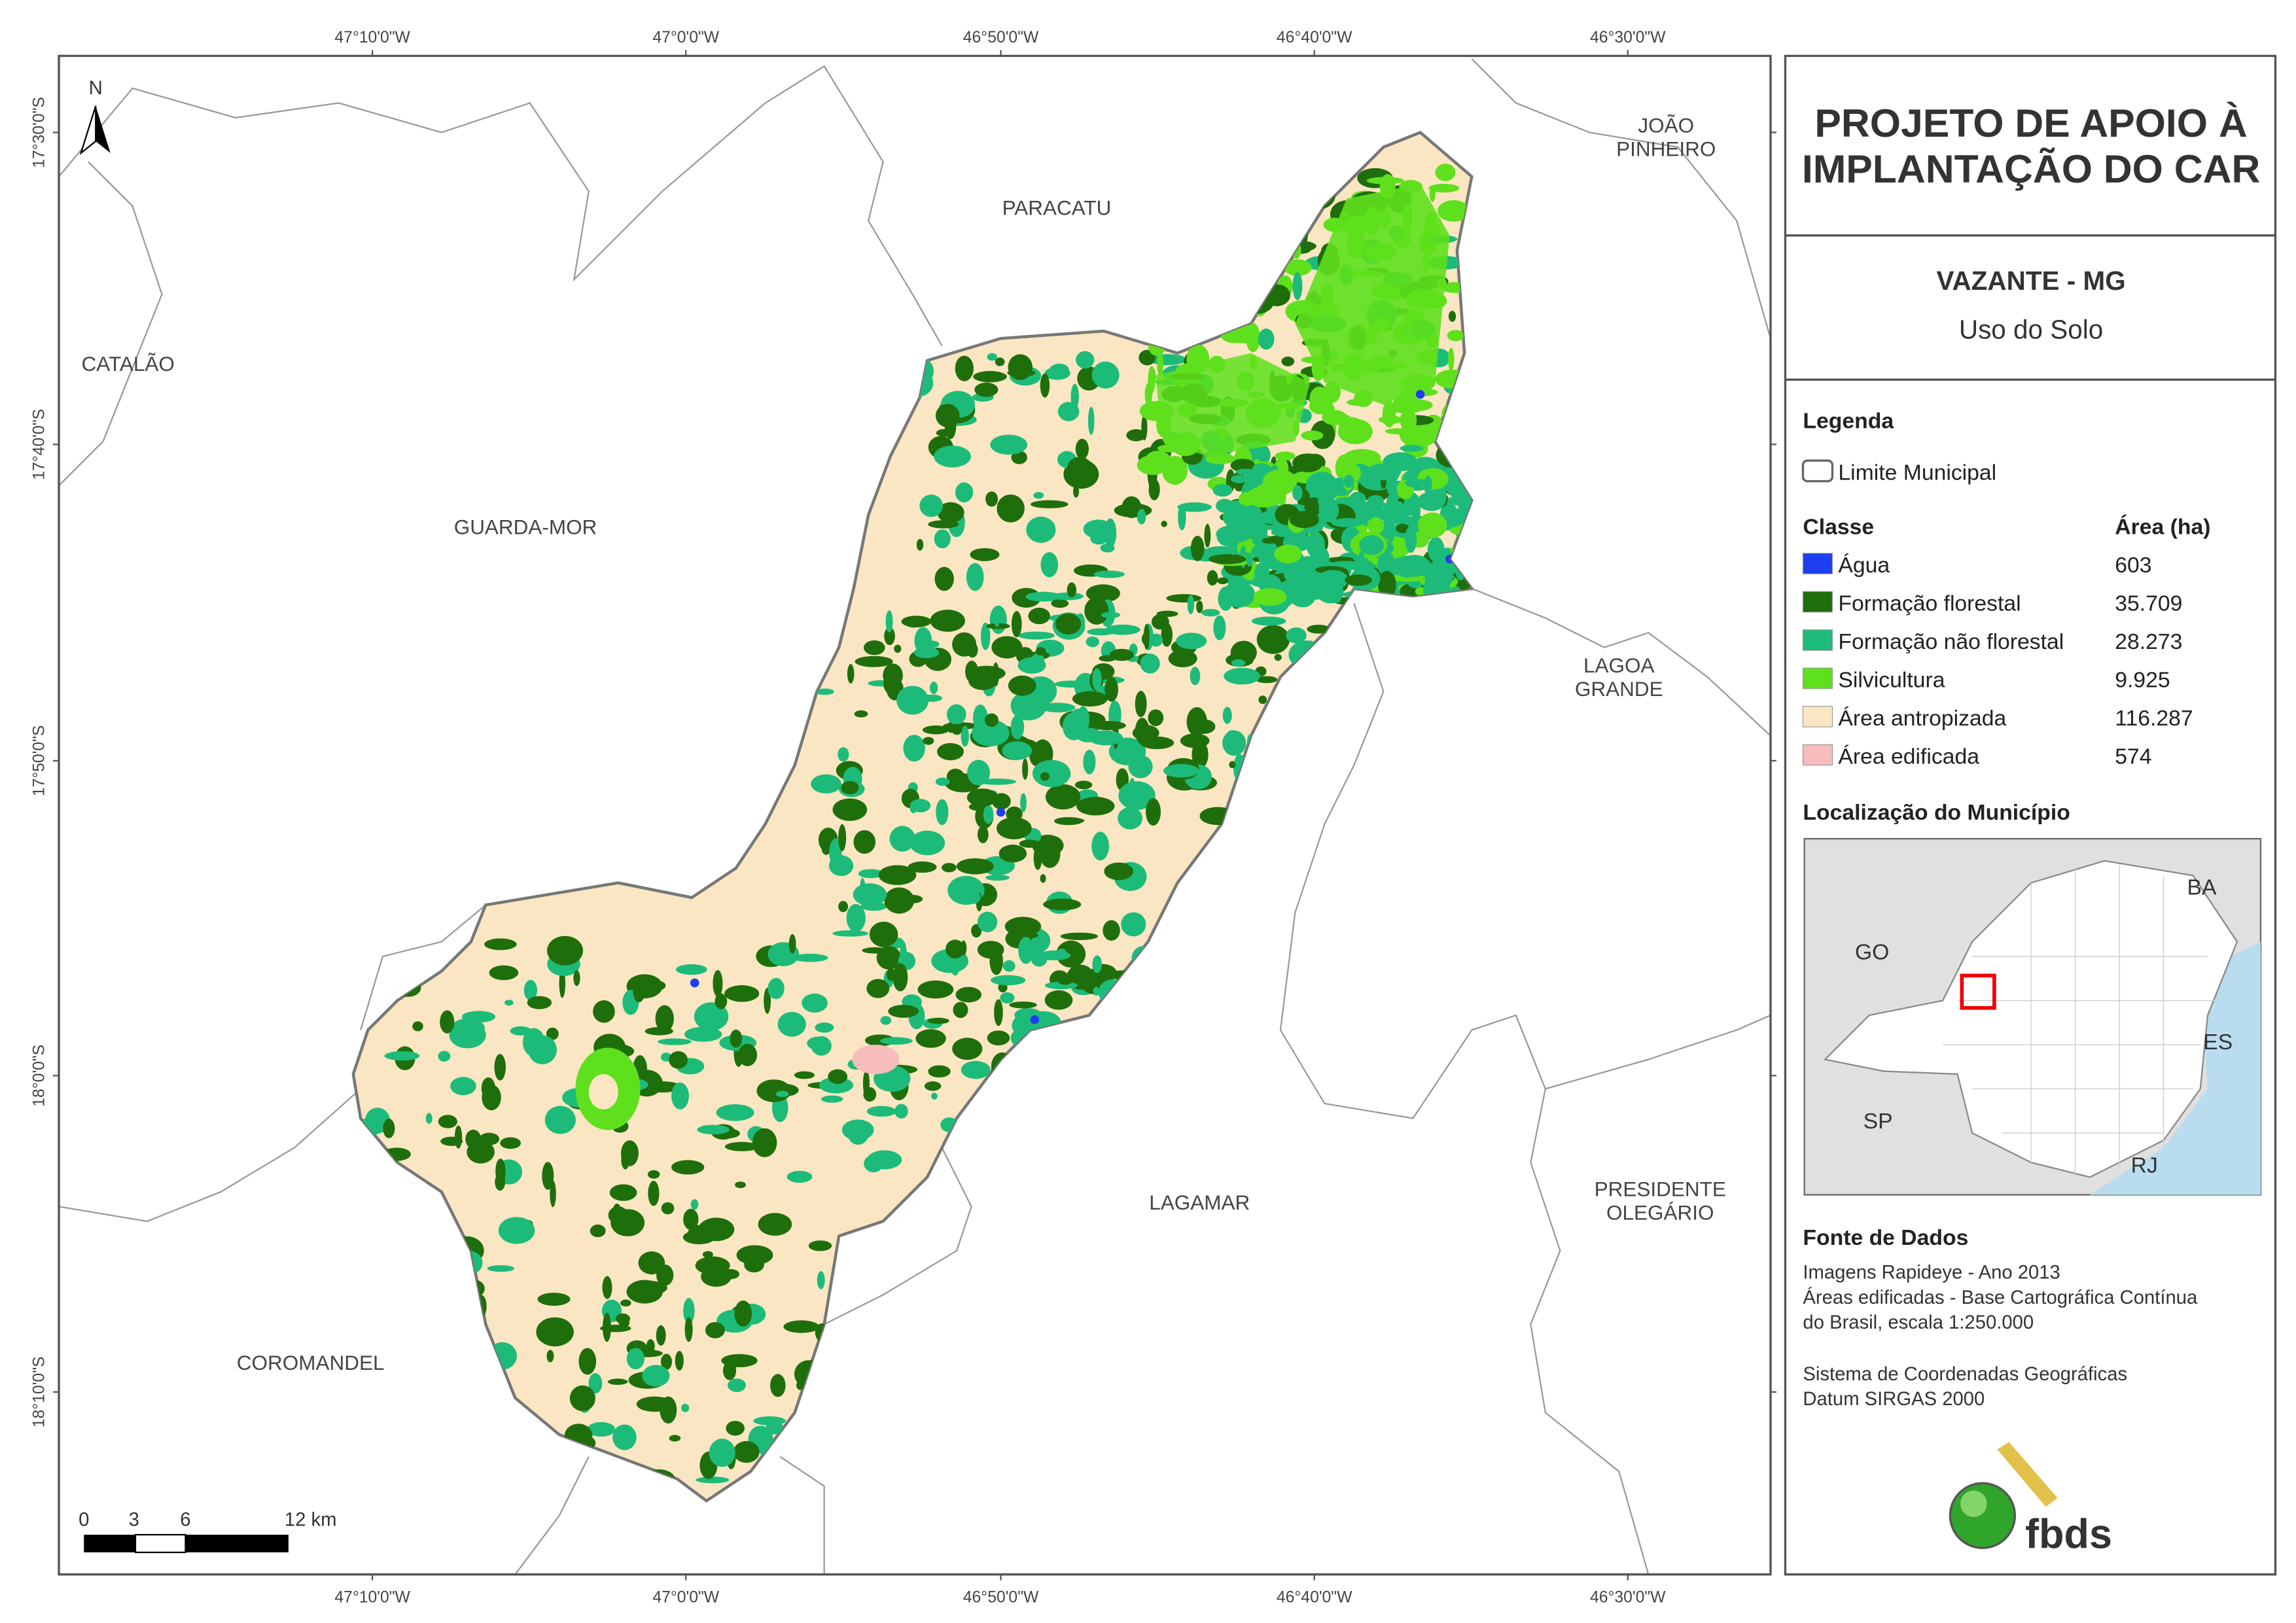 Image resolution: width=2296 pixels, height=1623 pixels. What do you see at coordinates (185, 1520) in the screenshot?
I see `scale-label: 6` at bounding box center [185, 1520].